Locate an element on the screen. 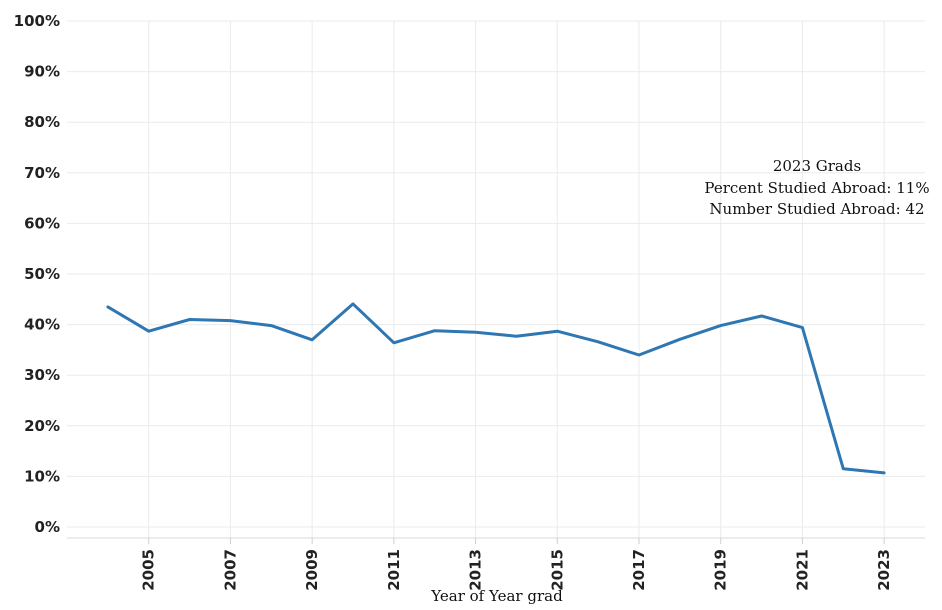  y-tick-label: 0% is located at coordinates (47, 527).